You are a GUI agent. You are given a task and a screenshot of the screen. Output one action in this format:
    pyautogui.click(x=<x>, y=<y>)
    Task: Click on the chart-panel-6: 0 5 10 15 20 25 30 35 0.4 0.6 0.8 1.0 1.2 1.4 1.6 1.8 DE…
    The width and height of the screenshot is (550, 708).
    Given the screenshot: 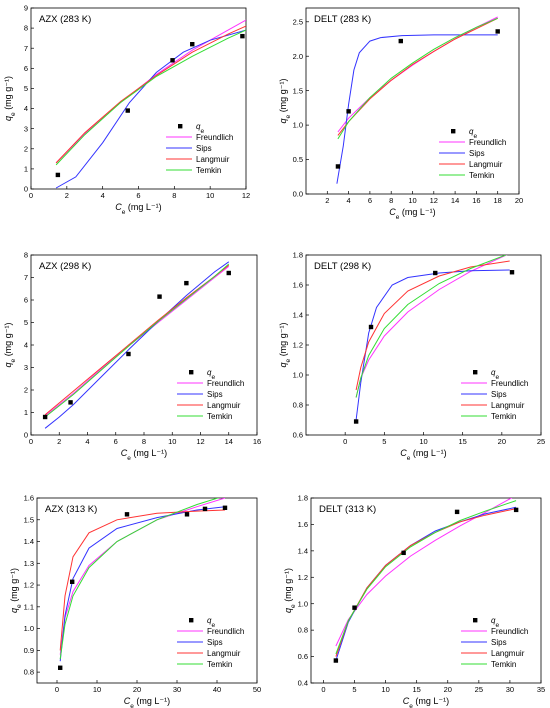 What is the action you would take?
    pyautogui.click(x=414, y=601)
    